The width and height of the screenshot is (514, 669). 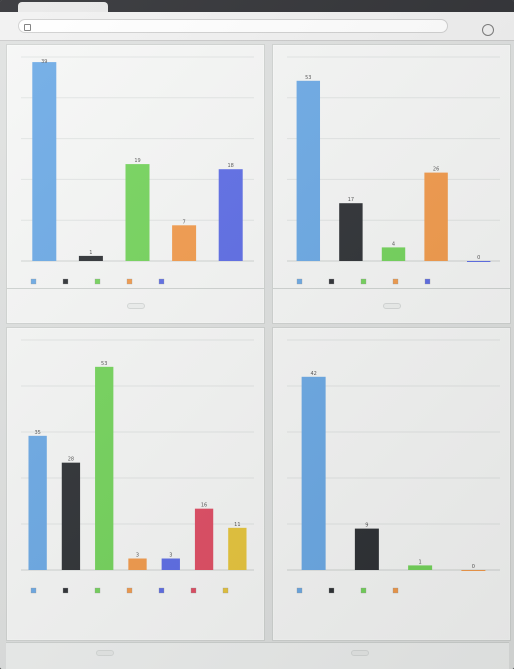 I want to click on chart-2-caption-text, so click(x=391, y=306).